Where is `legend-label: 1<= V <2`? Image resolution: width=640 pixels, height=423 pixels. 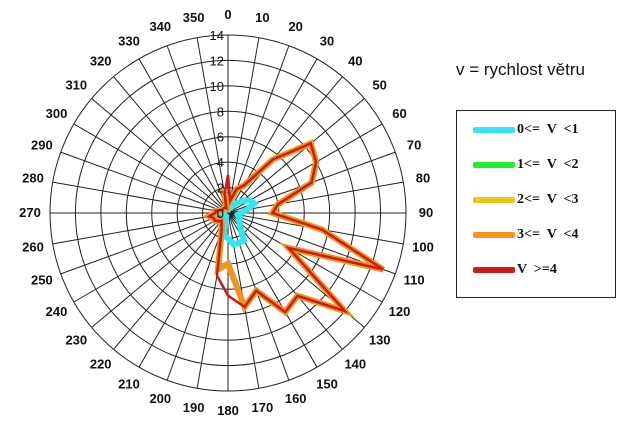 legend-label: 1<= V <2 is located at coordinates (548, 164).